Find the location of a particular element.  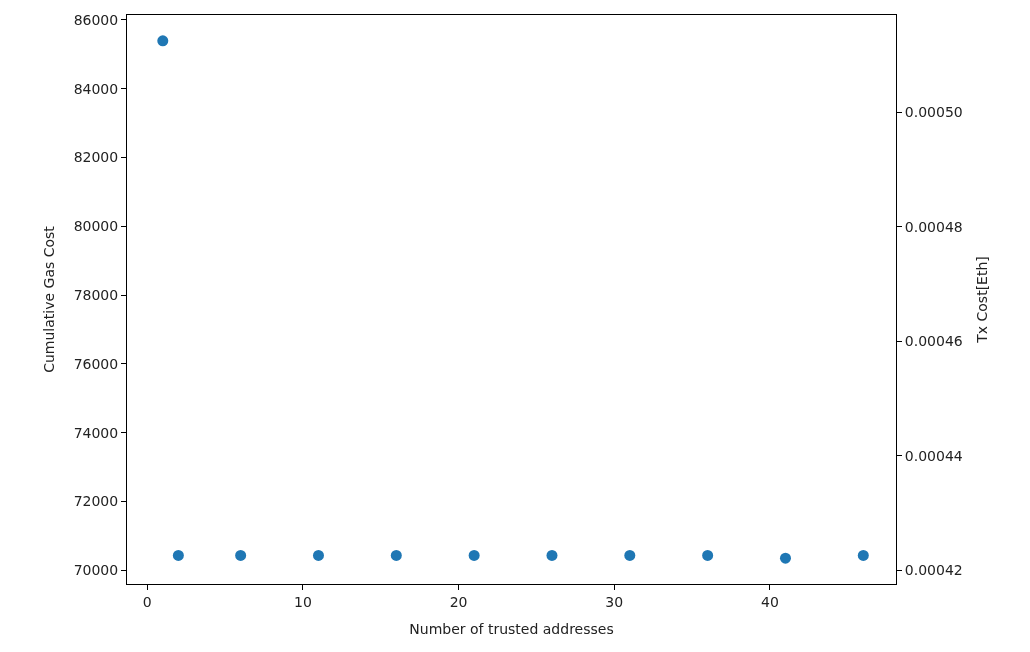

y2-tick-label: 0.00044 is located at coordinates (933, 455).